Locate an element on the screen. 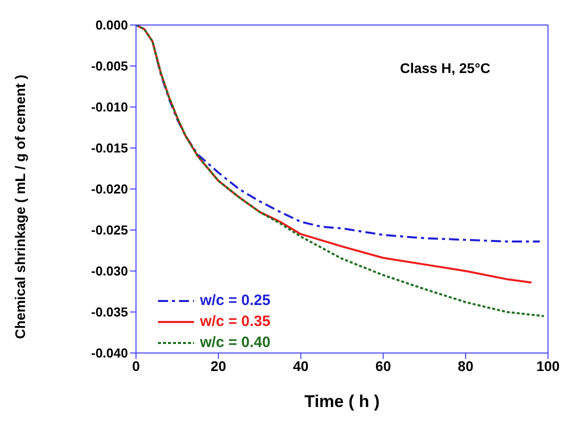 The height and width of the screenshot is (441, 571). y-tick-label: -0.005 is located at coordinates (109, 66).